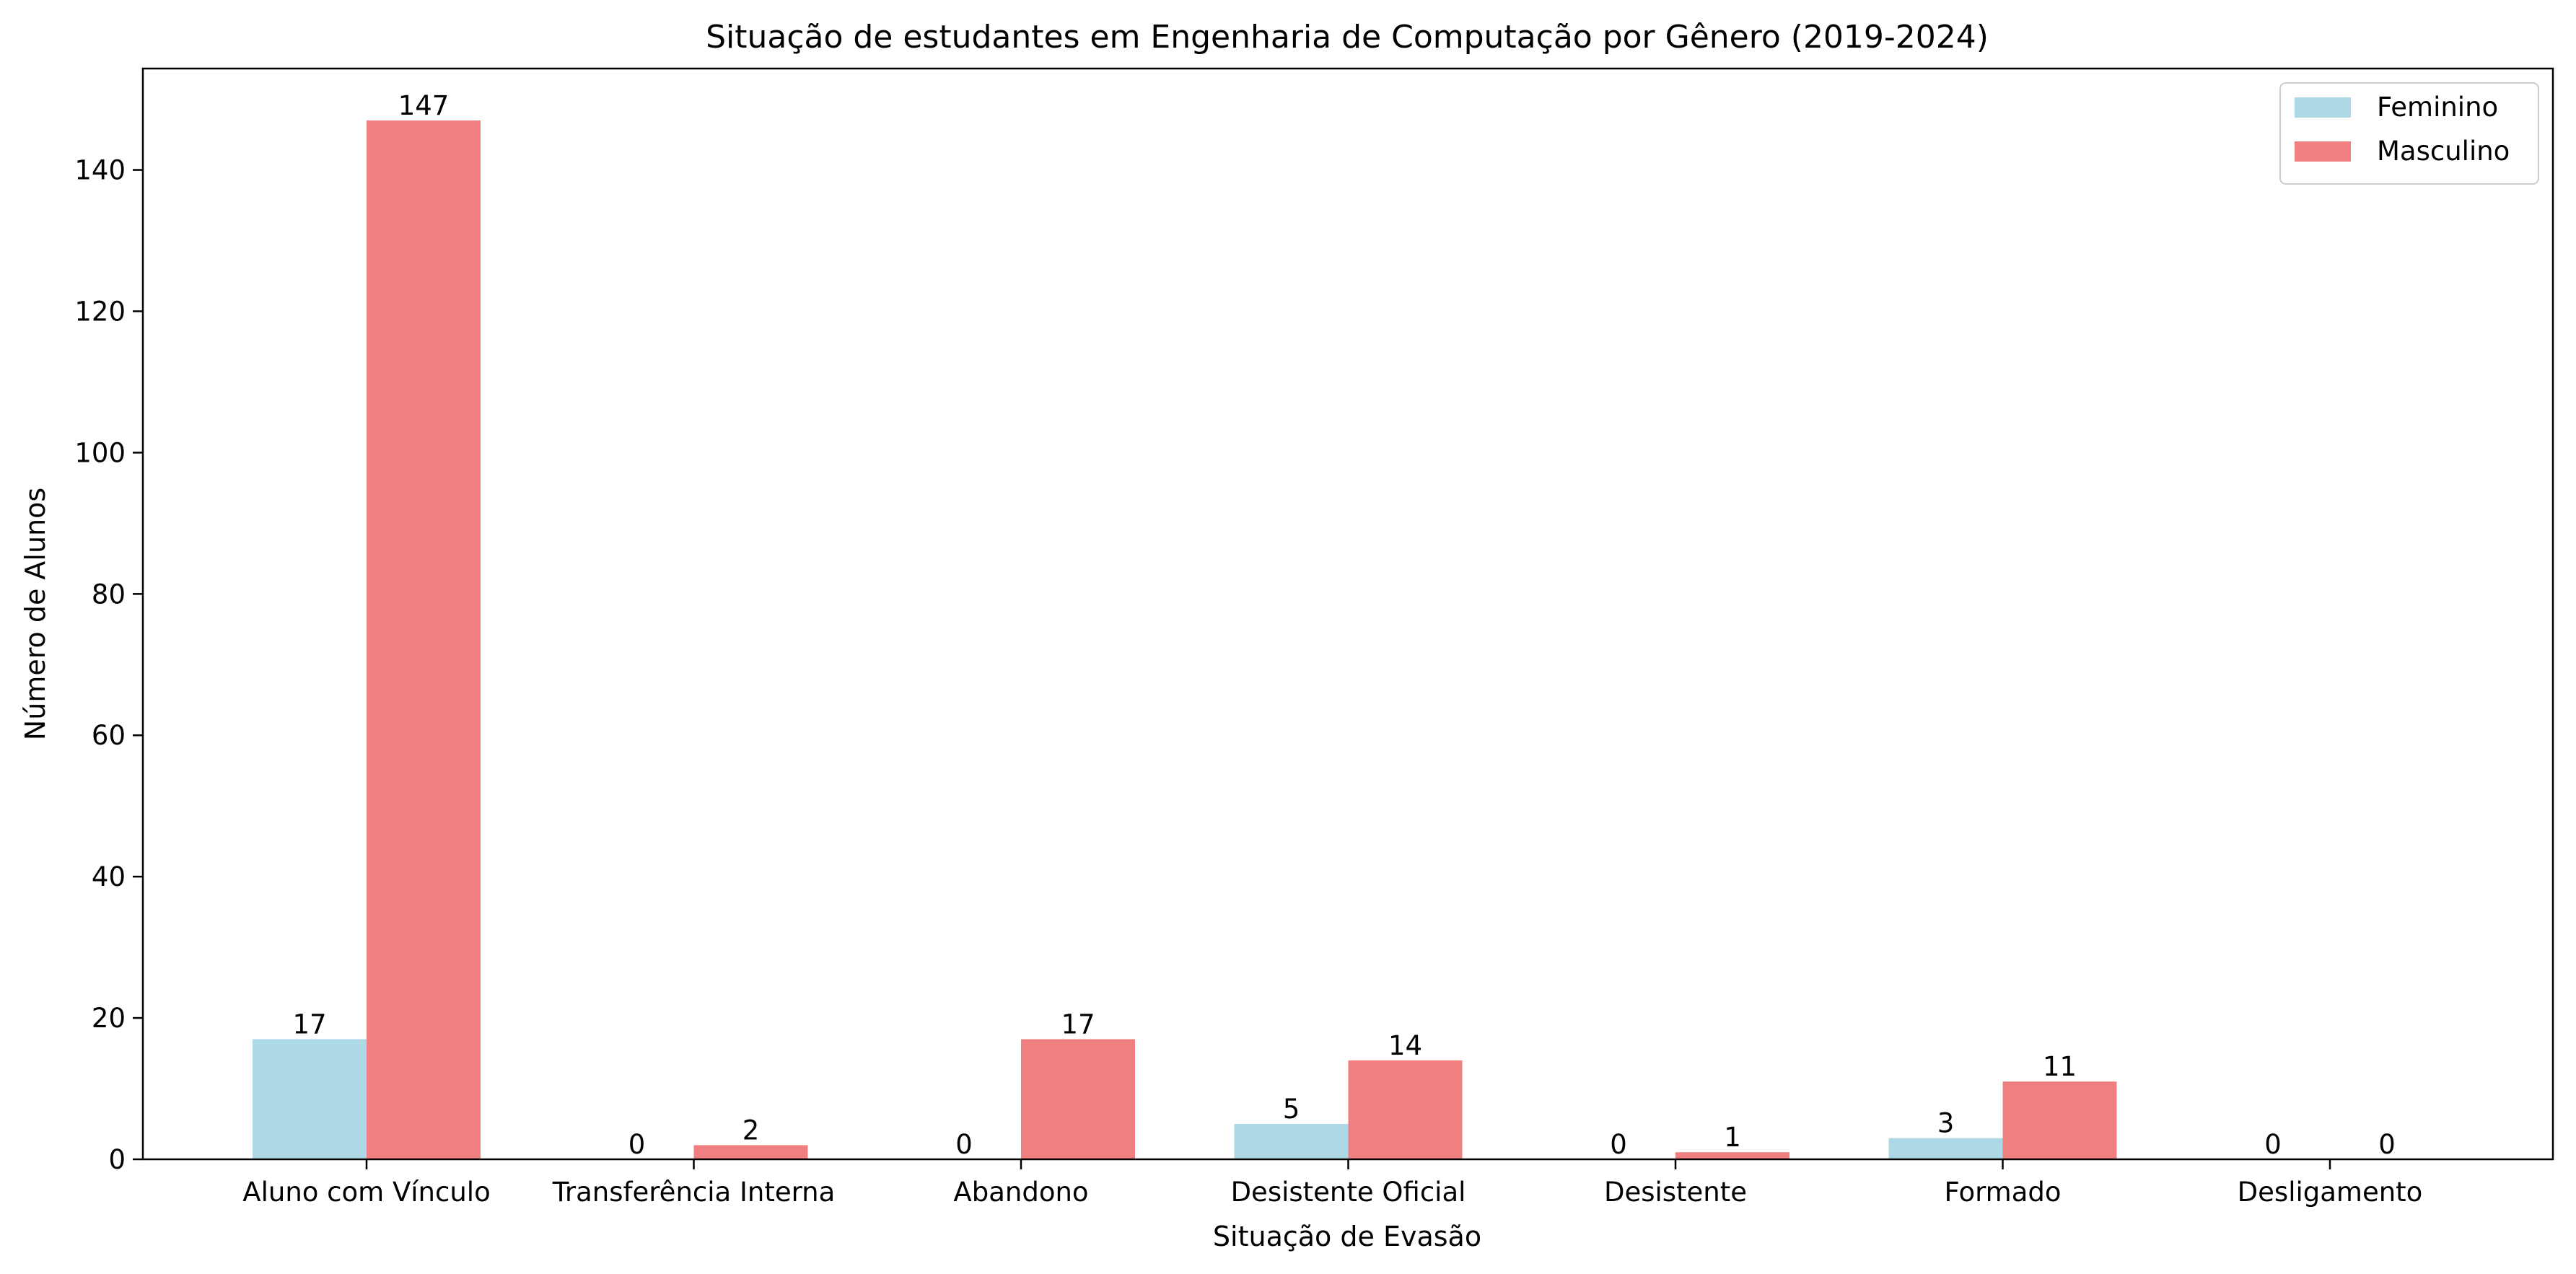 This screenshot has height=1274, width=2576. Describe the element at coordinates (2330, 1193) in the screenshot. I see `x-tick-label: Desligamento` at that location.